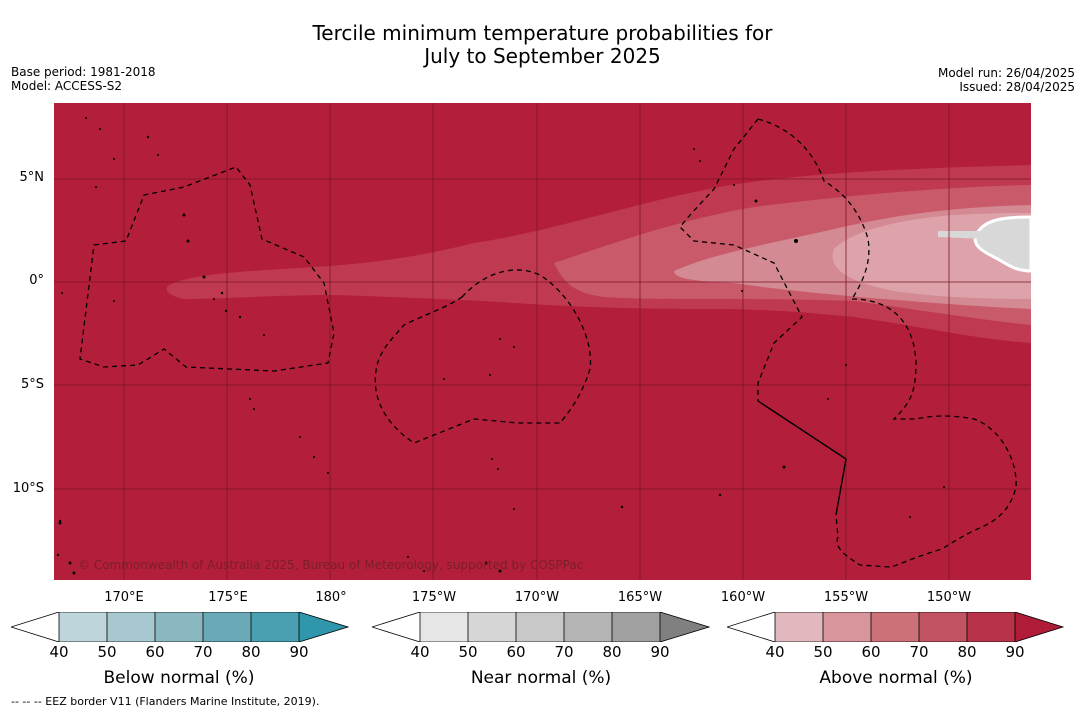 This screenshot has width=1085, height=713. I want to click on colorbar-near-normal, so click(541, 627).